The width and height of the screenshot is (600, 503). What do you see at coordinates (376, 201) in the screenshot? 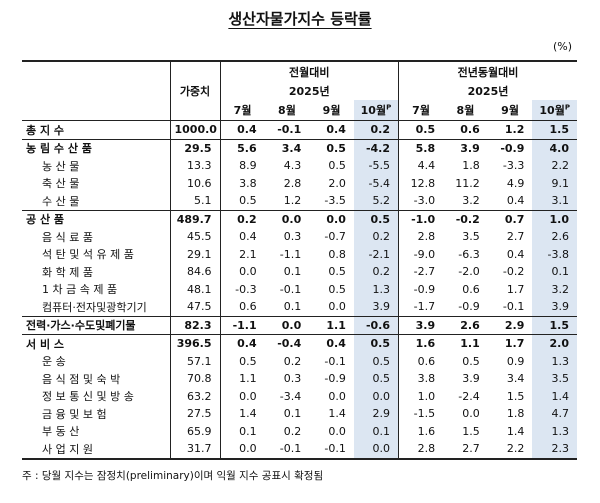
I see `value-cell: 5.2` at bounding box center [376, 201].